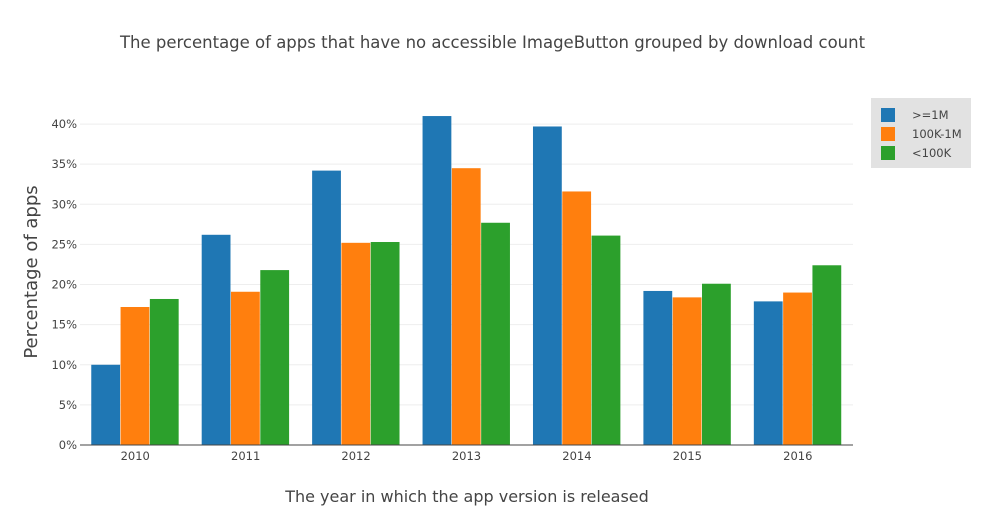 The width and height of the screenshot is (985, 525). Describe the element at coordinates (68, 405) in the screenshot. I see `y-tick-label: 5%` at that location.